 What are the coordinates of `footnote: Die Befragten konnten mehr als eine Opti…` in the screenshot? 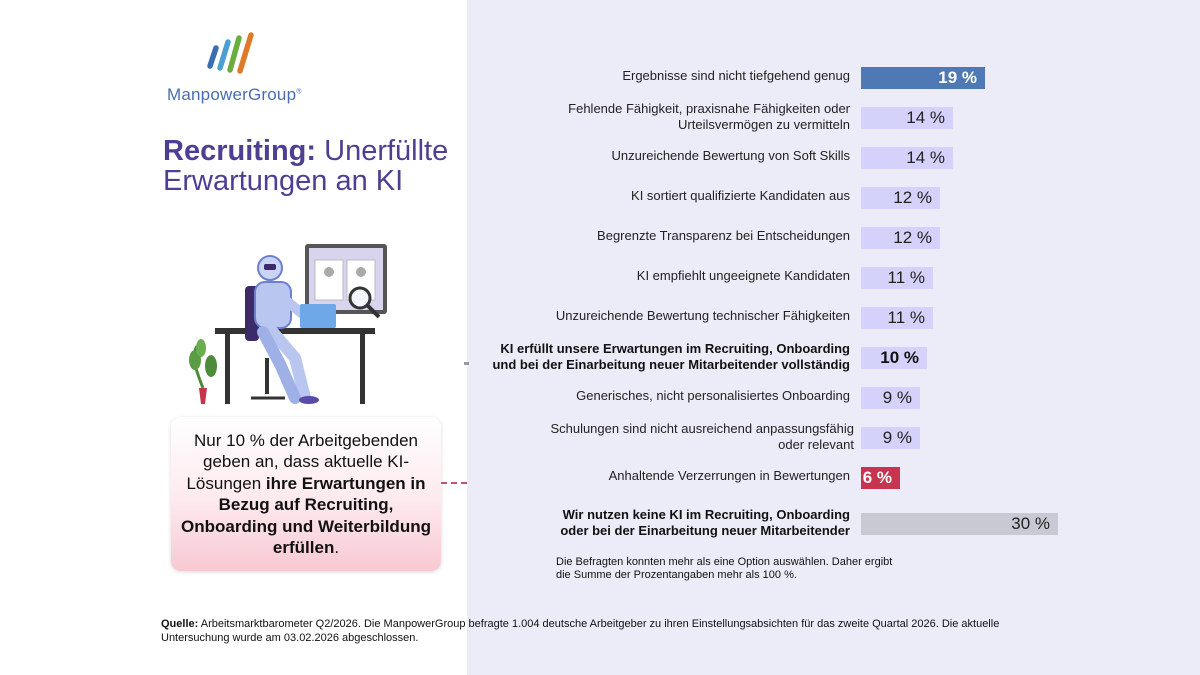 It's located at (724, 568).